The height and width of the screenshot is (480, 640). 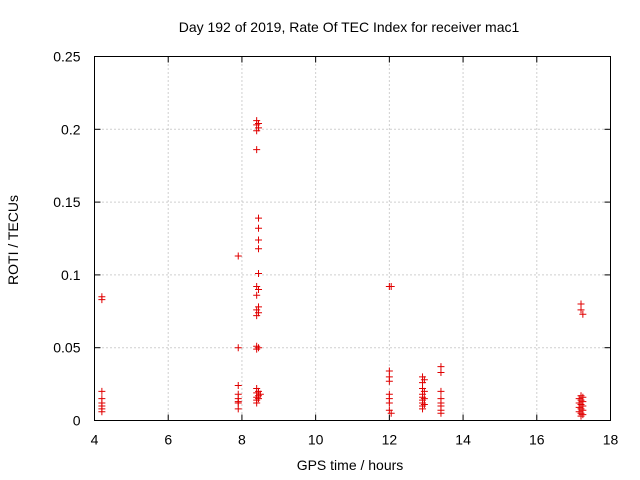 I want to click on x-tick-label: 16, so click(x=537, y=440).